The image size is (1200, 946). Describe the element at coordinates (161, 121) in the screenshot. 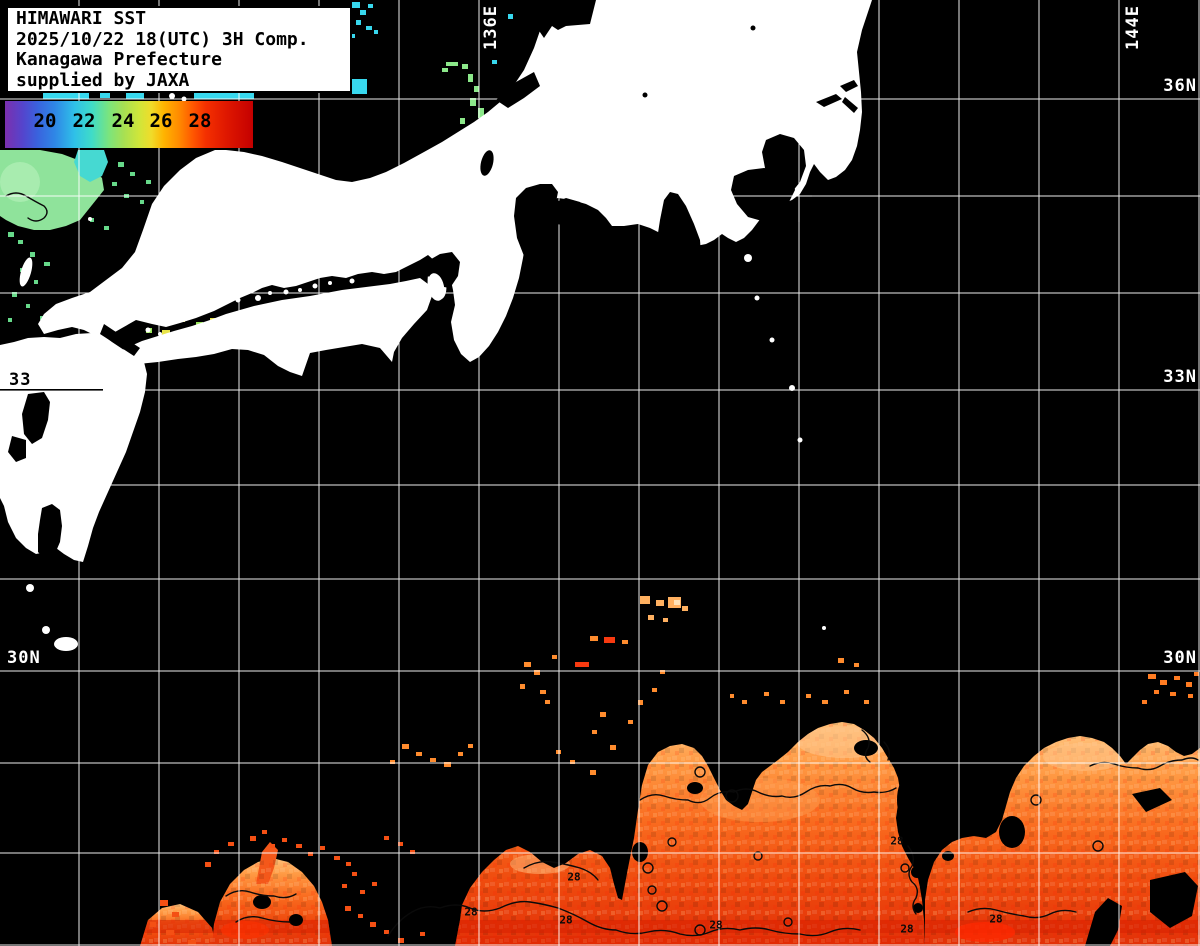

I see `colorbar-tick: 26` at that location.